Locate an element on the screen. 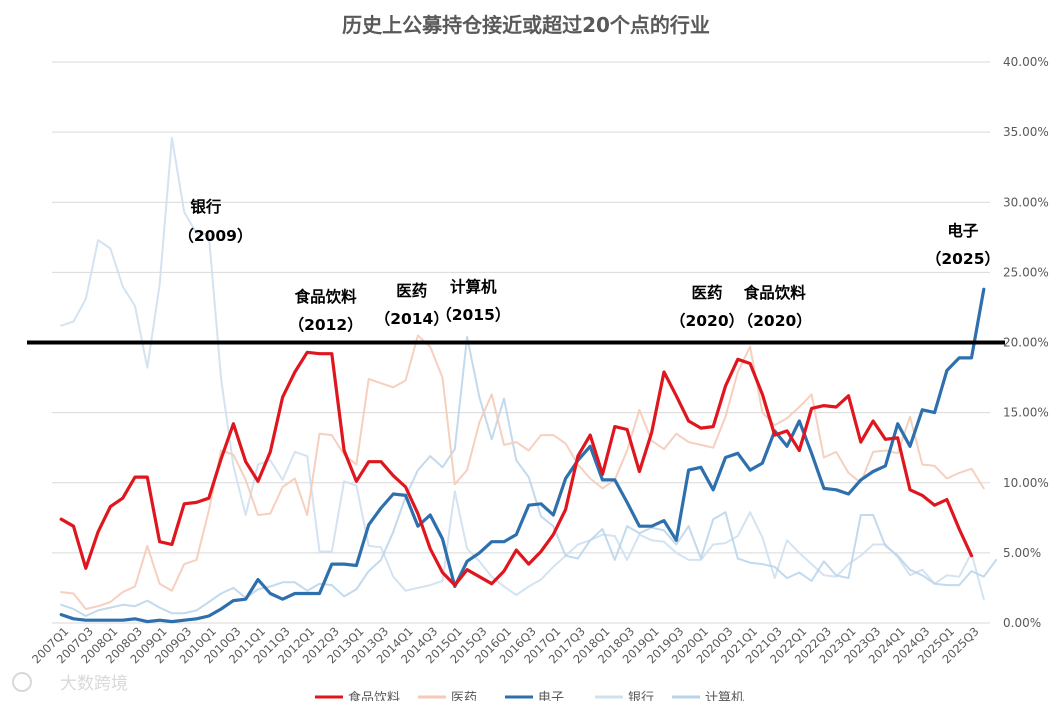 The height and width of the screenshot is (701, 1053). annotation-year: （2009） is located at coordinates (215, 236).